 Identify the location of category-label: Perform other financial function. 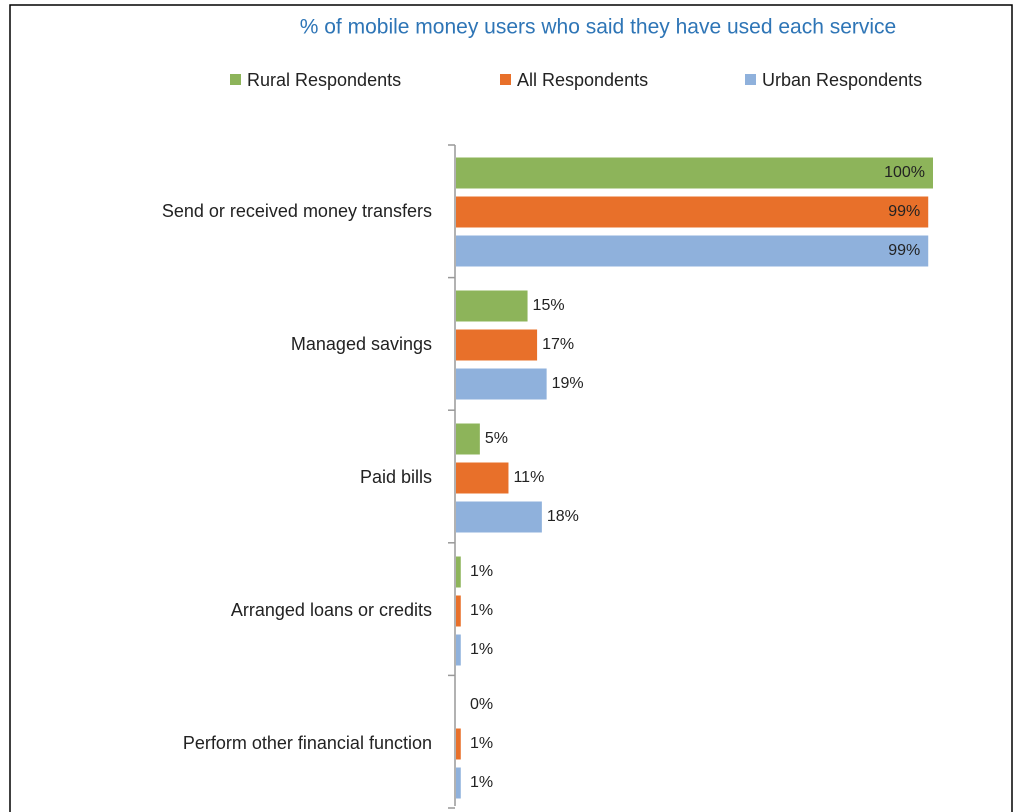
(307, 743).